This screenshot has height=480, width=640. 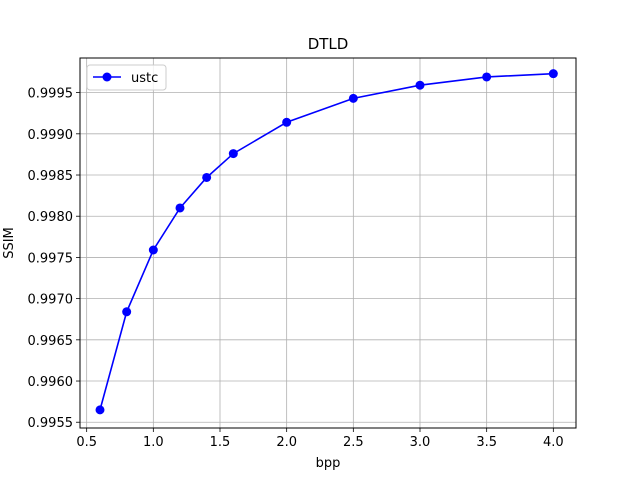 What do you see at coordinates (107, 77) in the screenshot?
I see `legend-marker-swatch` at bounding box center [107, 77].